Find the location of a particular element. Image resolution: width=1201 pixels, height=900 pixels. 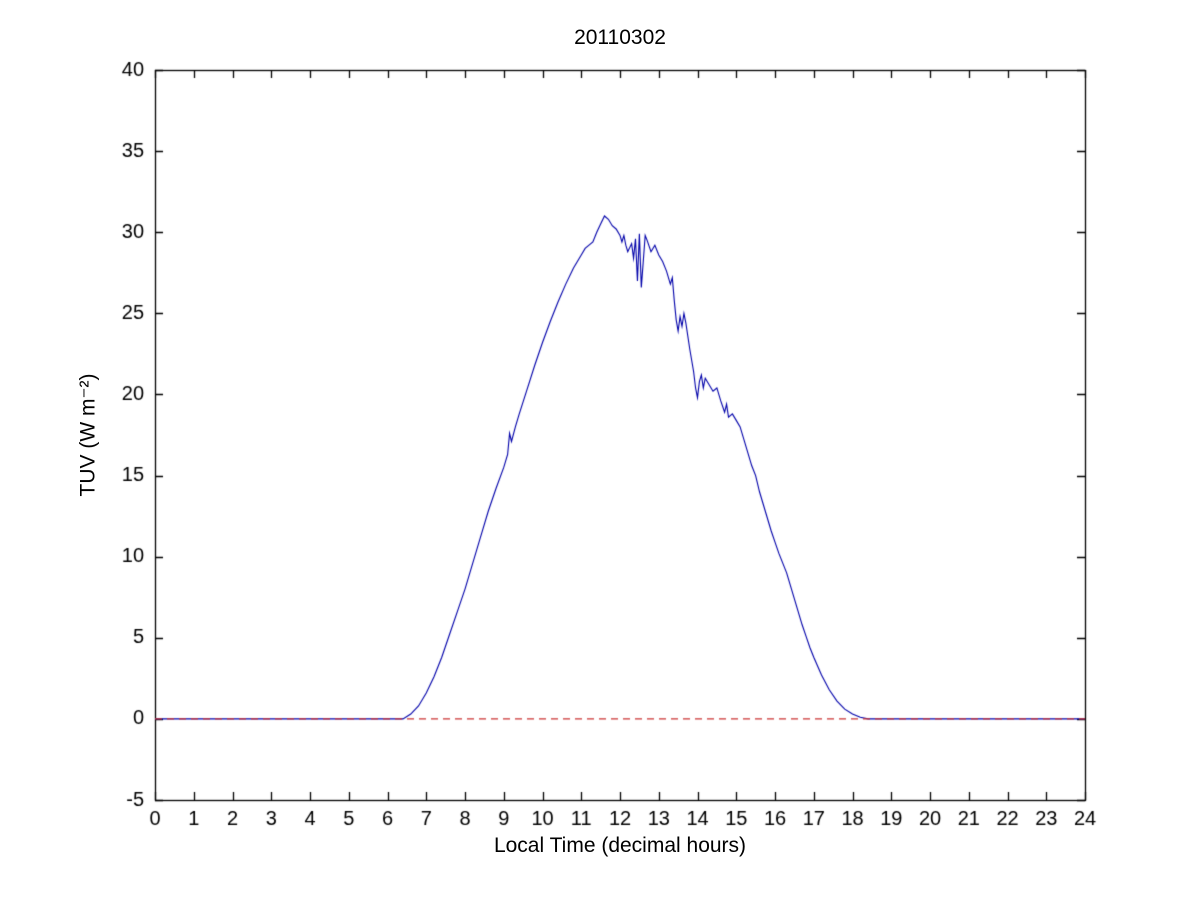

chart-title: 20110302 is located at coordinates (620, 37).